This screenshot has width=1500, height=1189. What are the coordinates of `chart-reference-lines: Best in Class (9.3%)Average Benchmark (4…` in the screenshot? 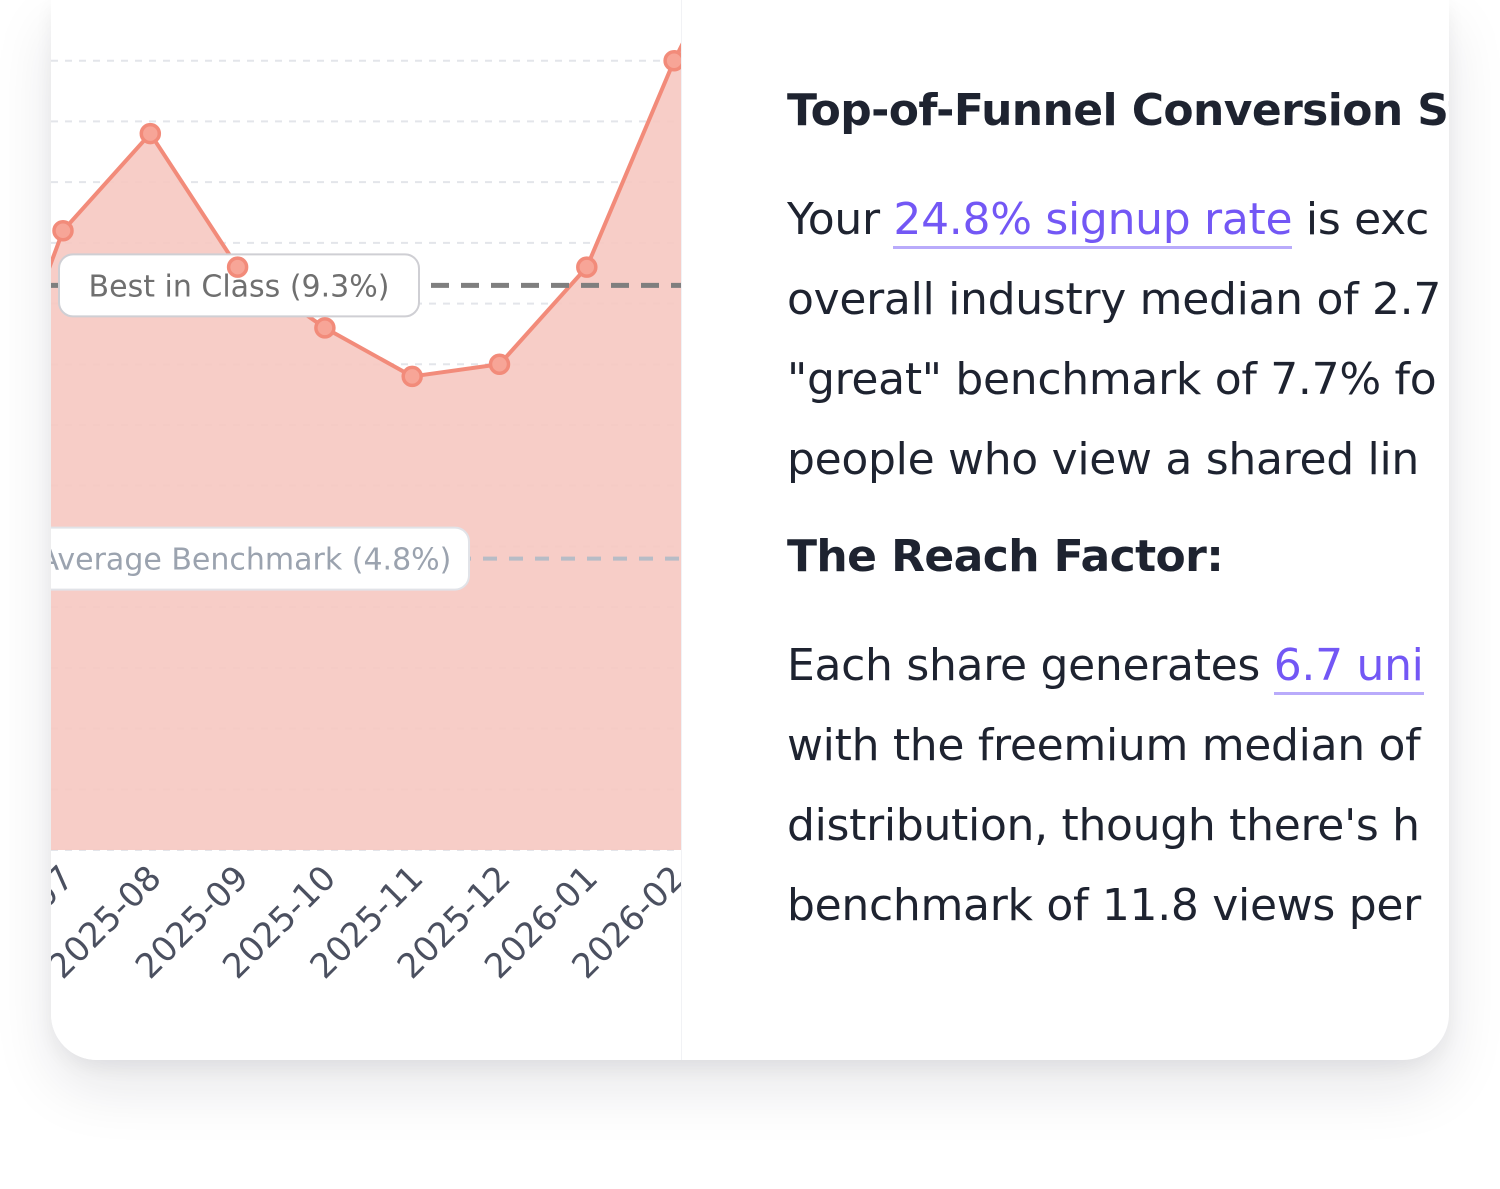 It's located at (366, 422).